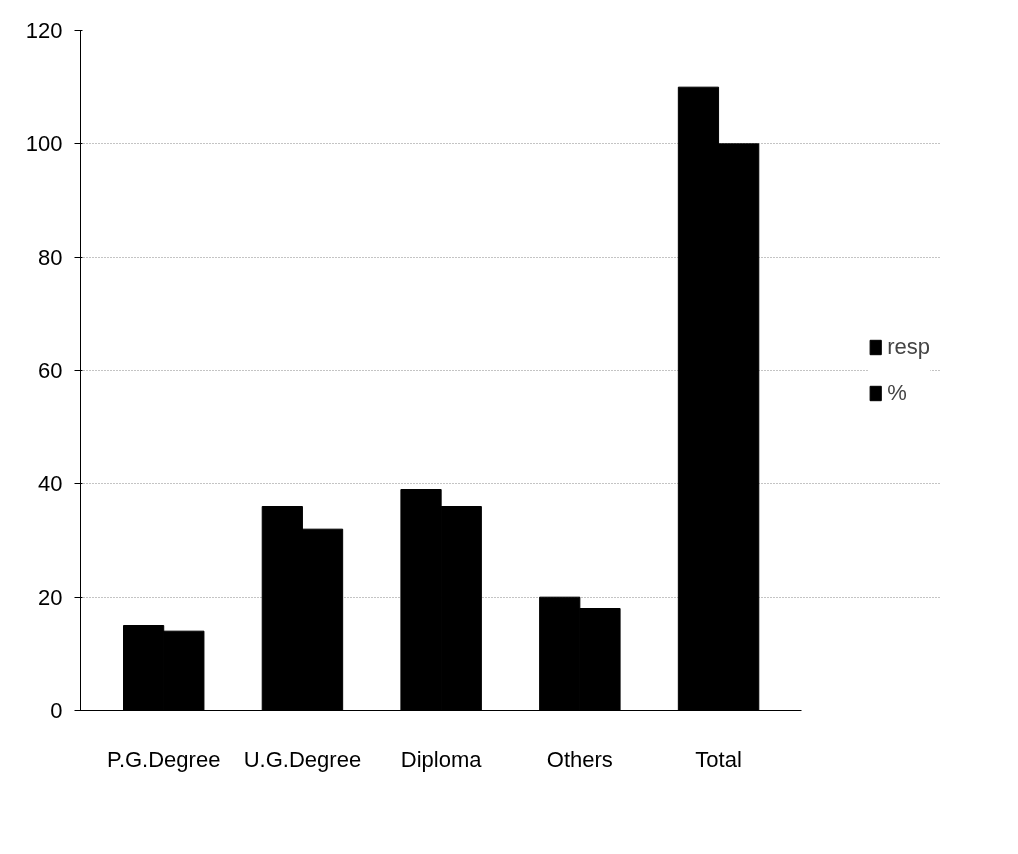 Image resolution: width=1018 pixels, height=854 pixels. I want to click on y-tick-label: 80, so click(50, 257).